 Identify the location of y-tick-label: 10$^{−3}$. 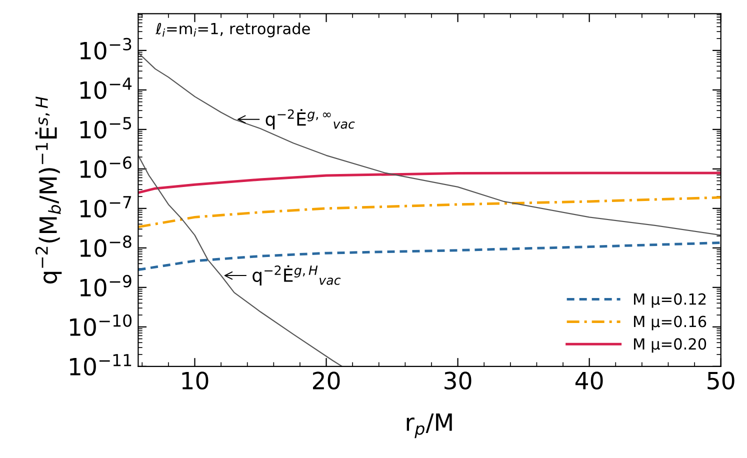
(106, 49).